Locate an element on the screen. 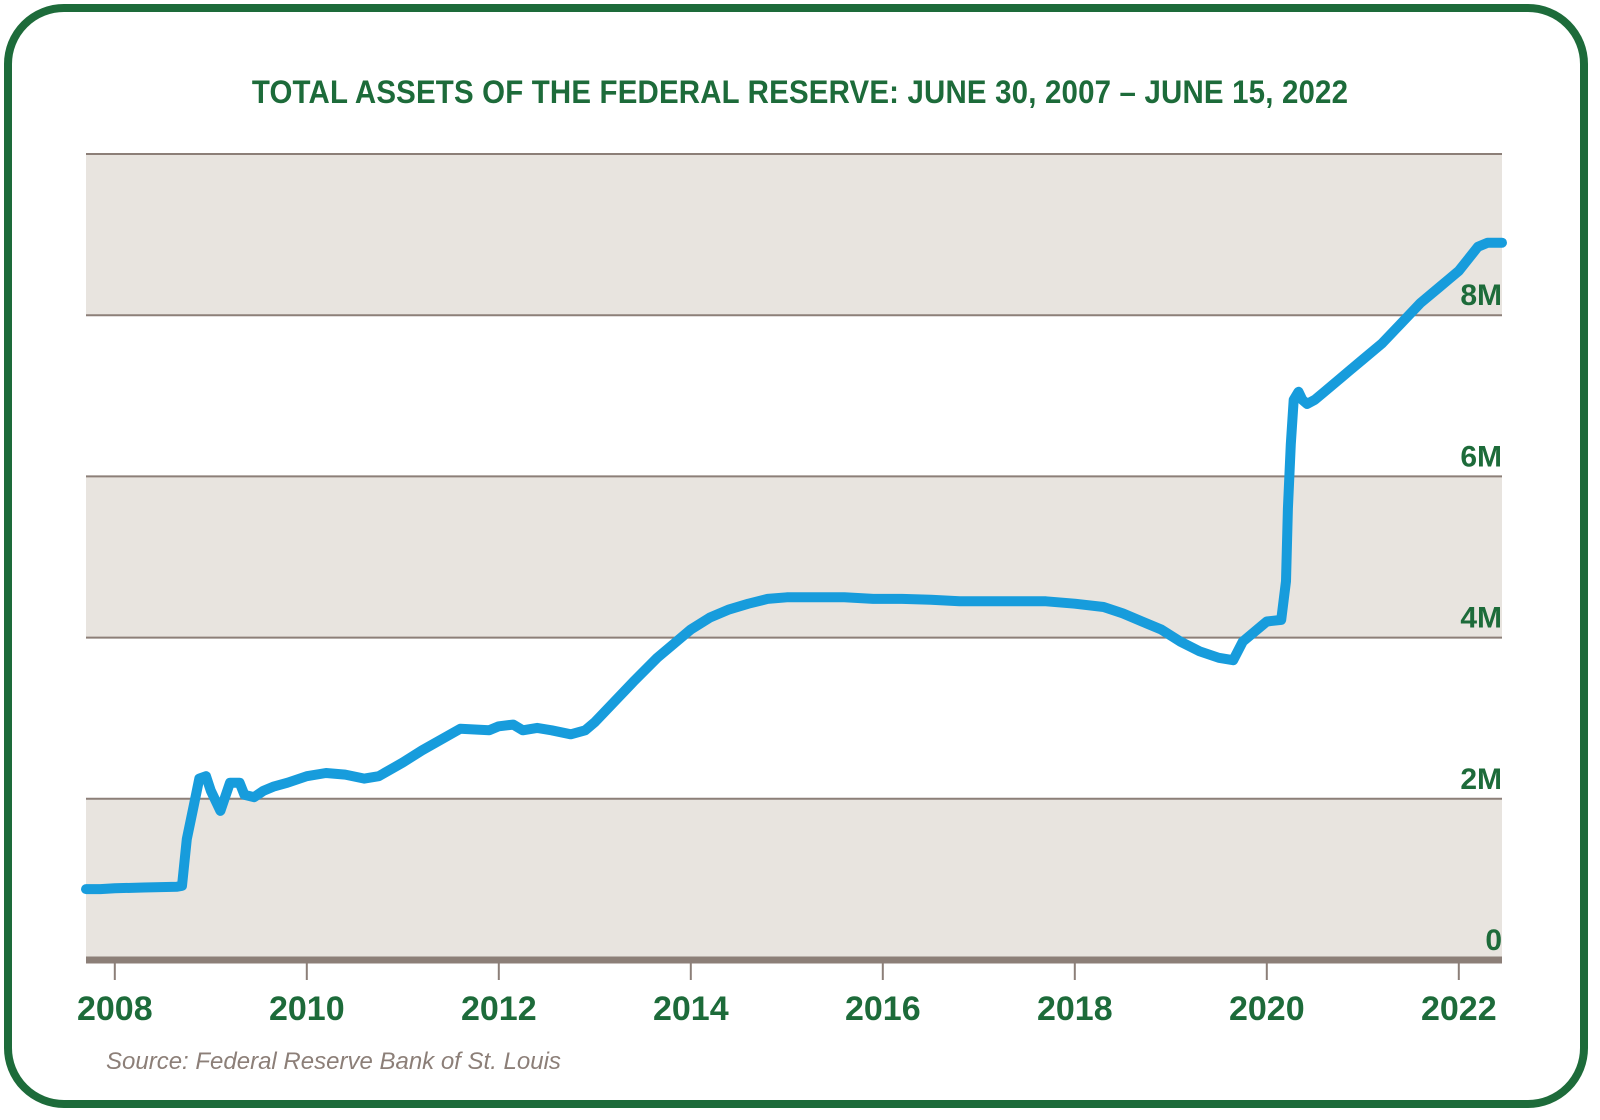 Image resolution: width=1600 pixels, height=1120 pixels. y-tick-label-3: 6M is located at coordinates (1481, 456).